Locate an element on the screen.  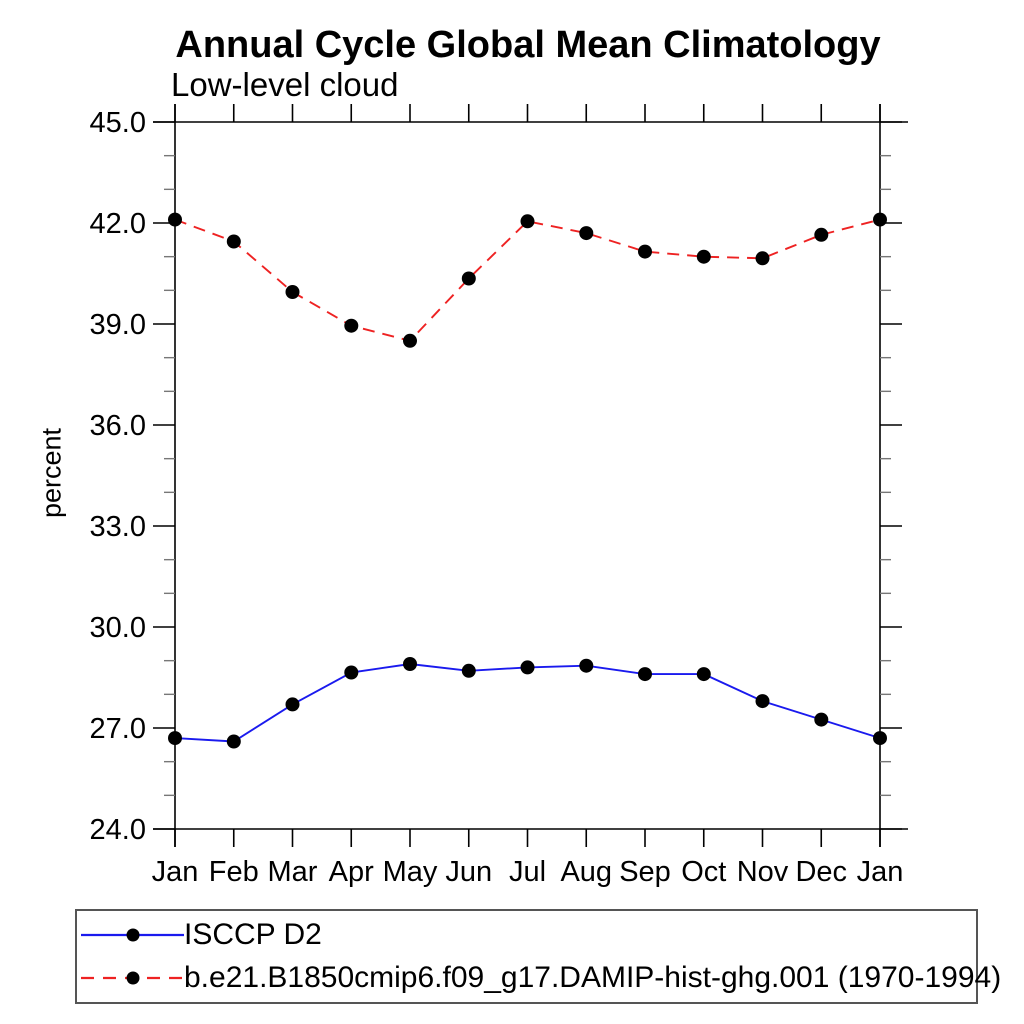
y-tick-label: 42.0 is located at coordinates (118, 224).